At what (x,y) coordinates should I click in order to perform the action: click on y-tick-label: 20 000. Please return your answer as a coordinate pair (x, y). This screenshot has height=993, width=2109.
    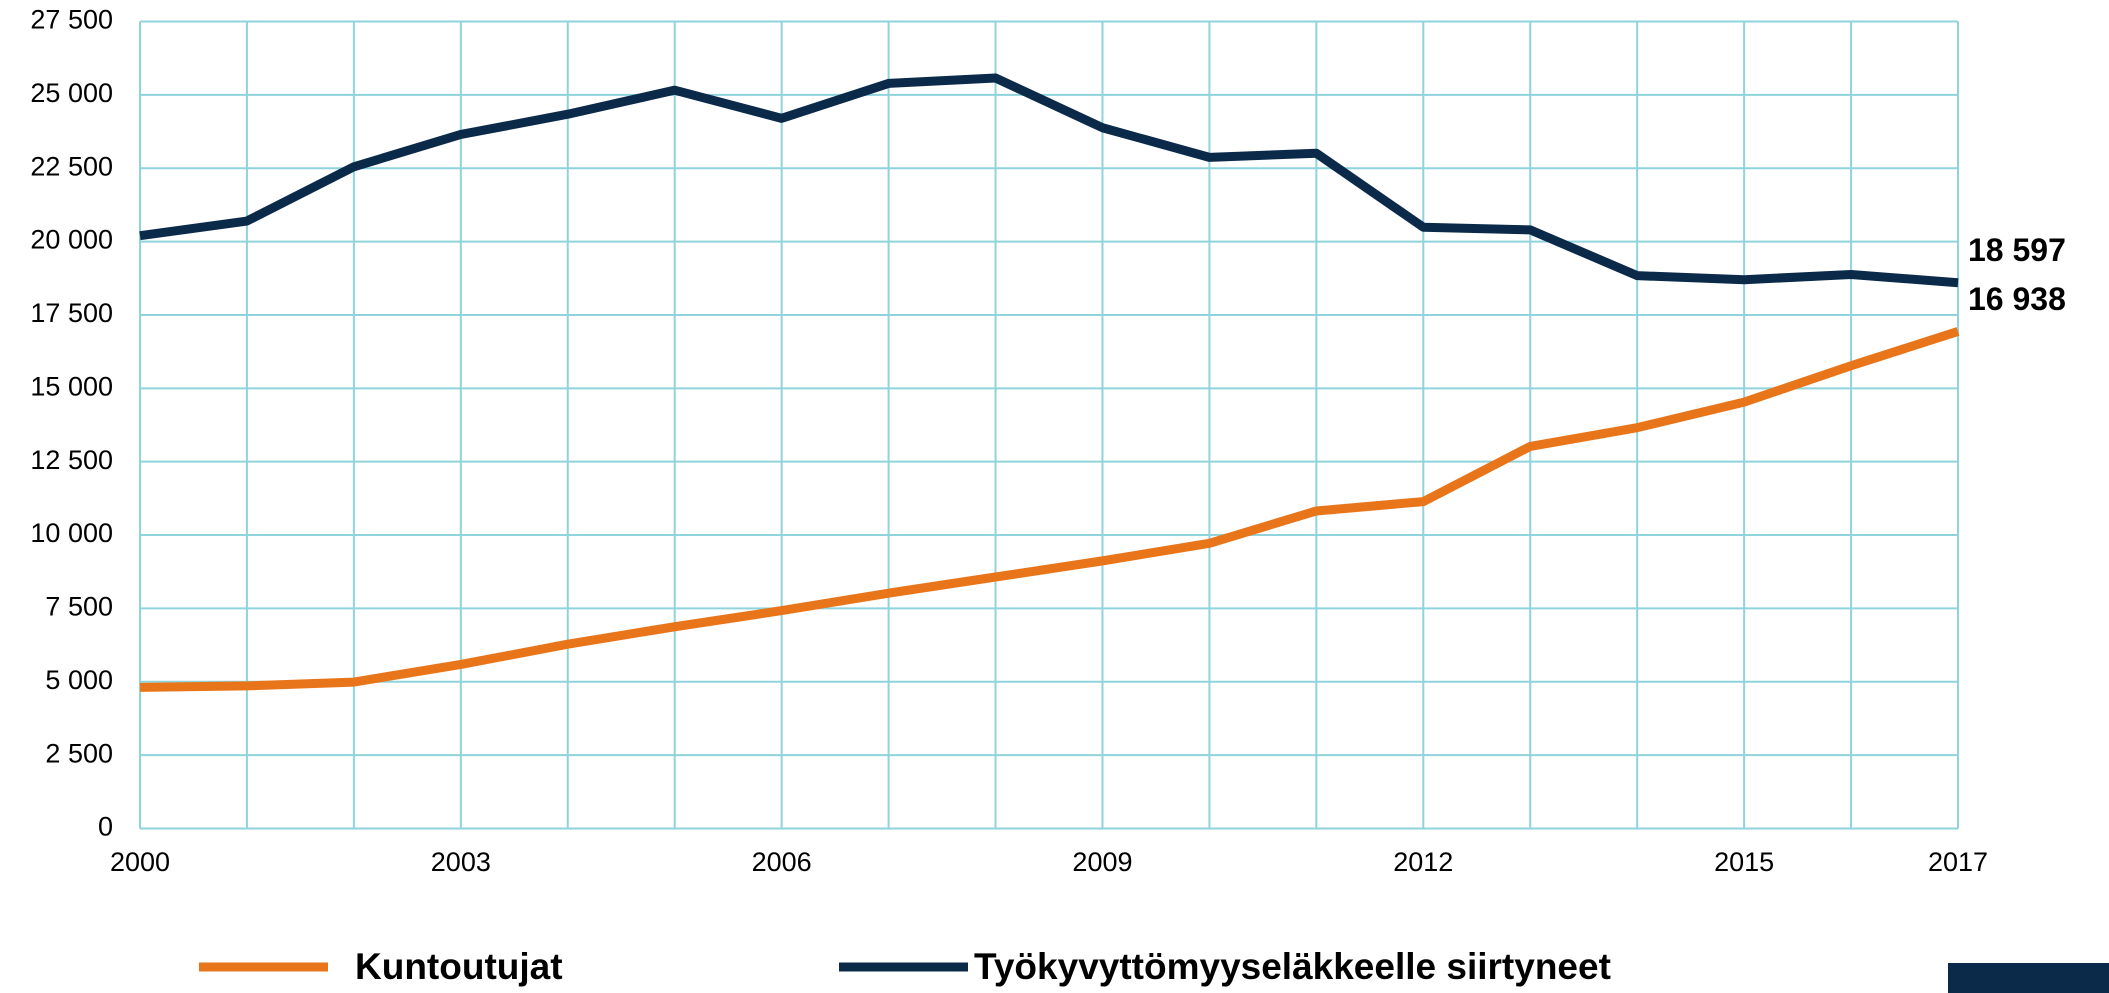
    Looking at the image, I should click on (71, 240).